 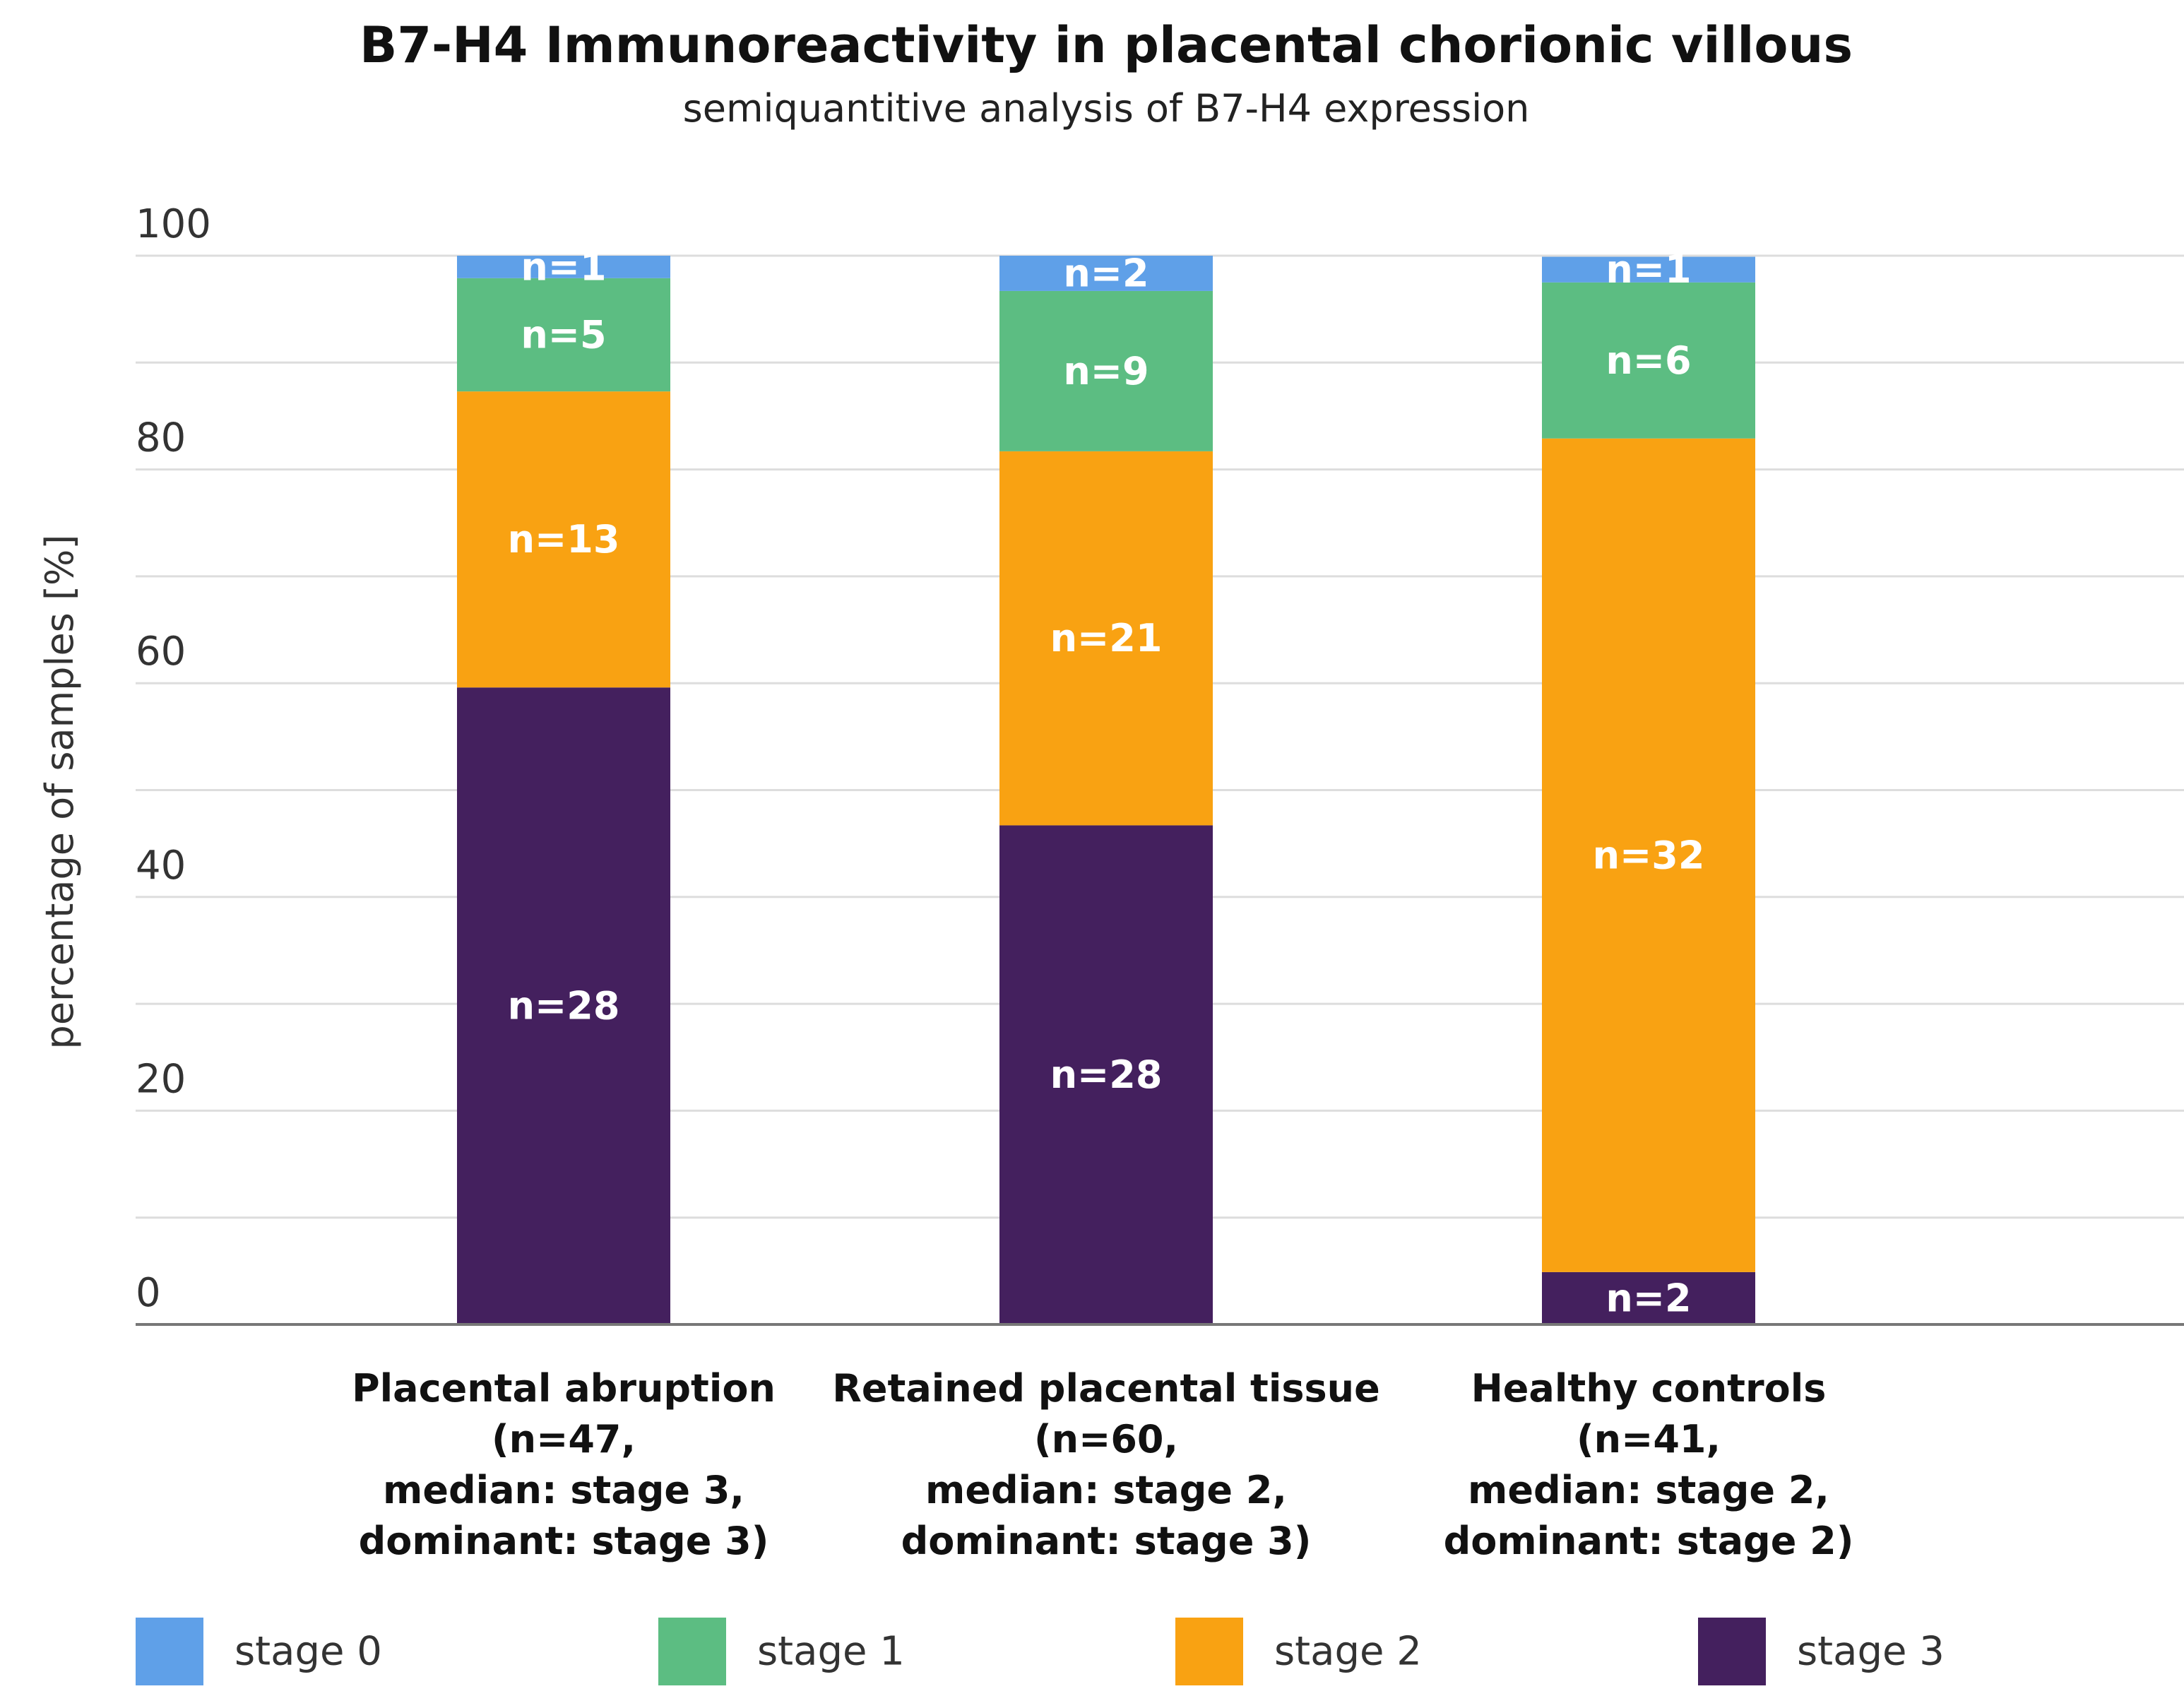 I want to click on legend-label: stage 2, so click(x=1348, y=1652).